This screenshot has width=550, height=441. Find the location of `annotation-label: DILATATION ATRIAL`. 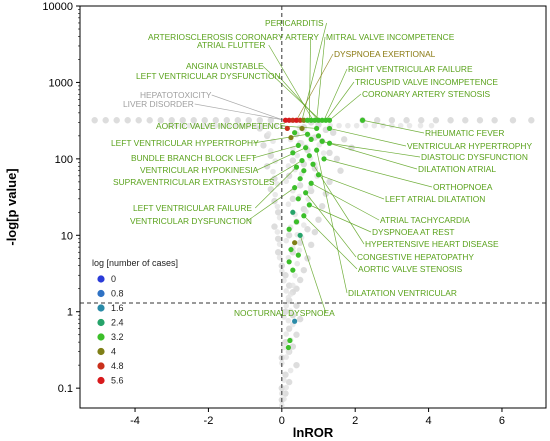

annotation-label: DILATATION ATRIAL is located at coordinates (457, 169).